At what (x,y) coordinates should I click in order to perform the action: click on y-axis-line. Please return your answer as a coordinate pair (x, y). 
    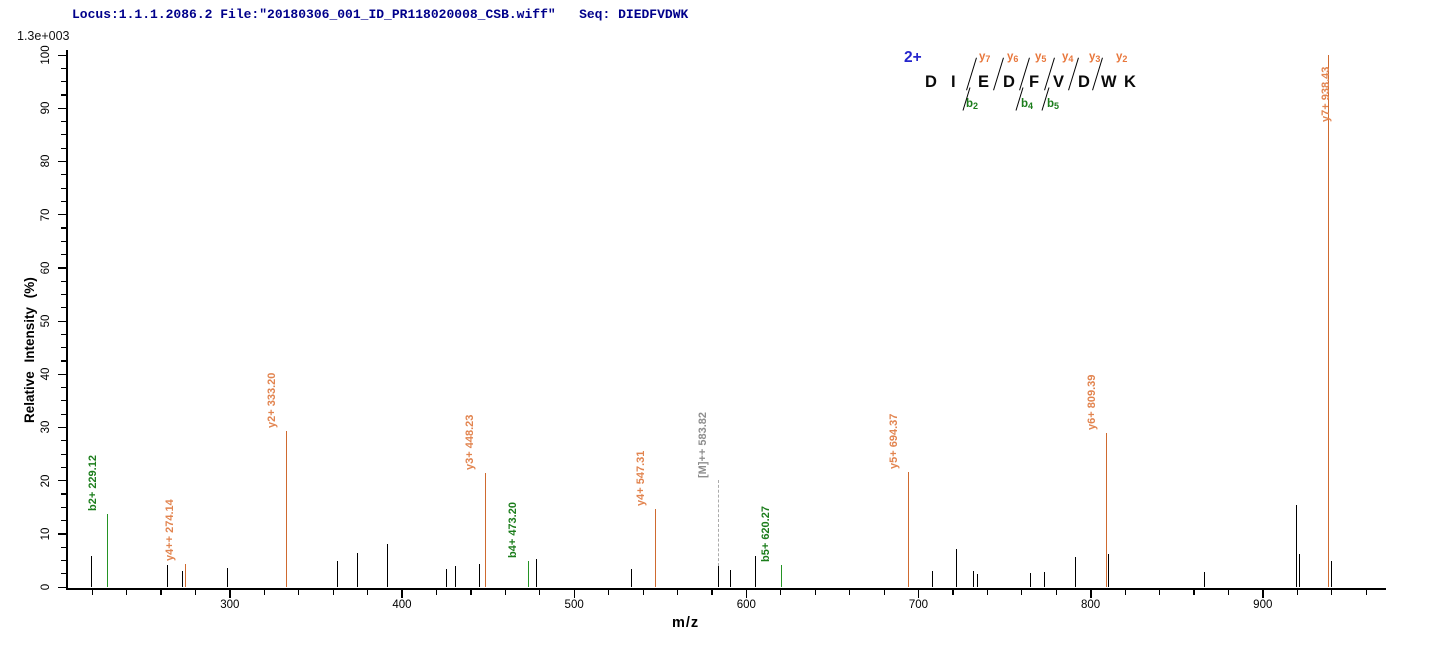
    Looking at the image, I should click on (67, 320).